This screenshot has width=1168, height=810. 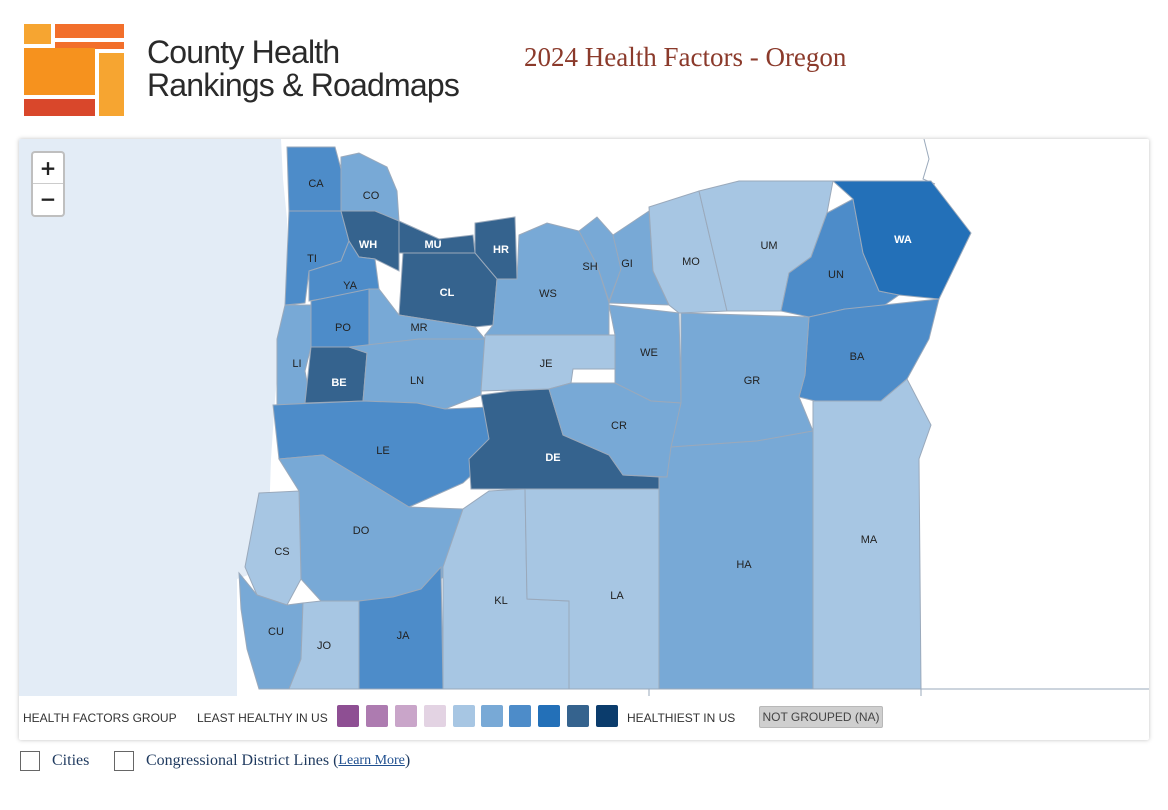 What do you see at coordinates (685, 57) in the screenshot?
I see `page-title: 2024 Health Factors - Oregon` at bounding box center [685, 57].